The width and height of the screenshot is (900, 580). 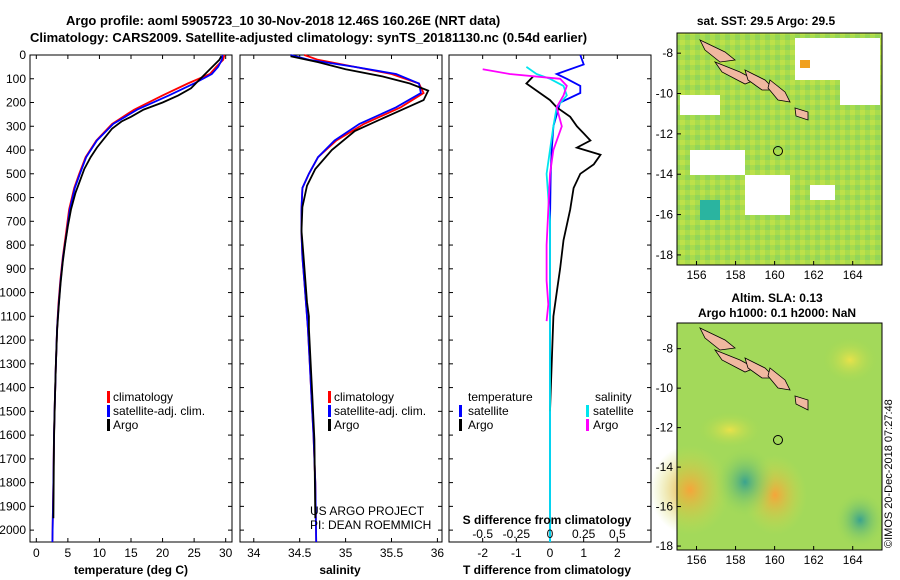 I want to click on legend-swatch-t-satellite, so click(x=460, y=411).